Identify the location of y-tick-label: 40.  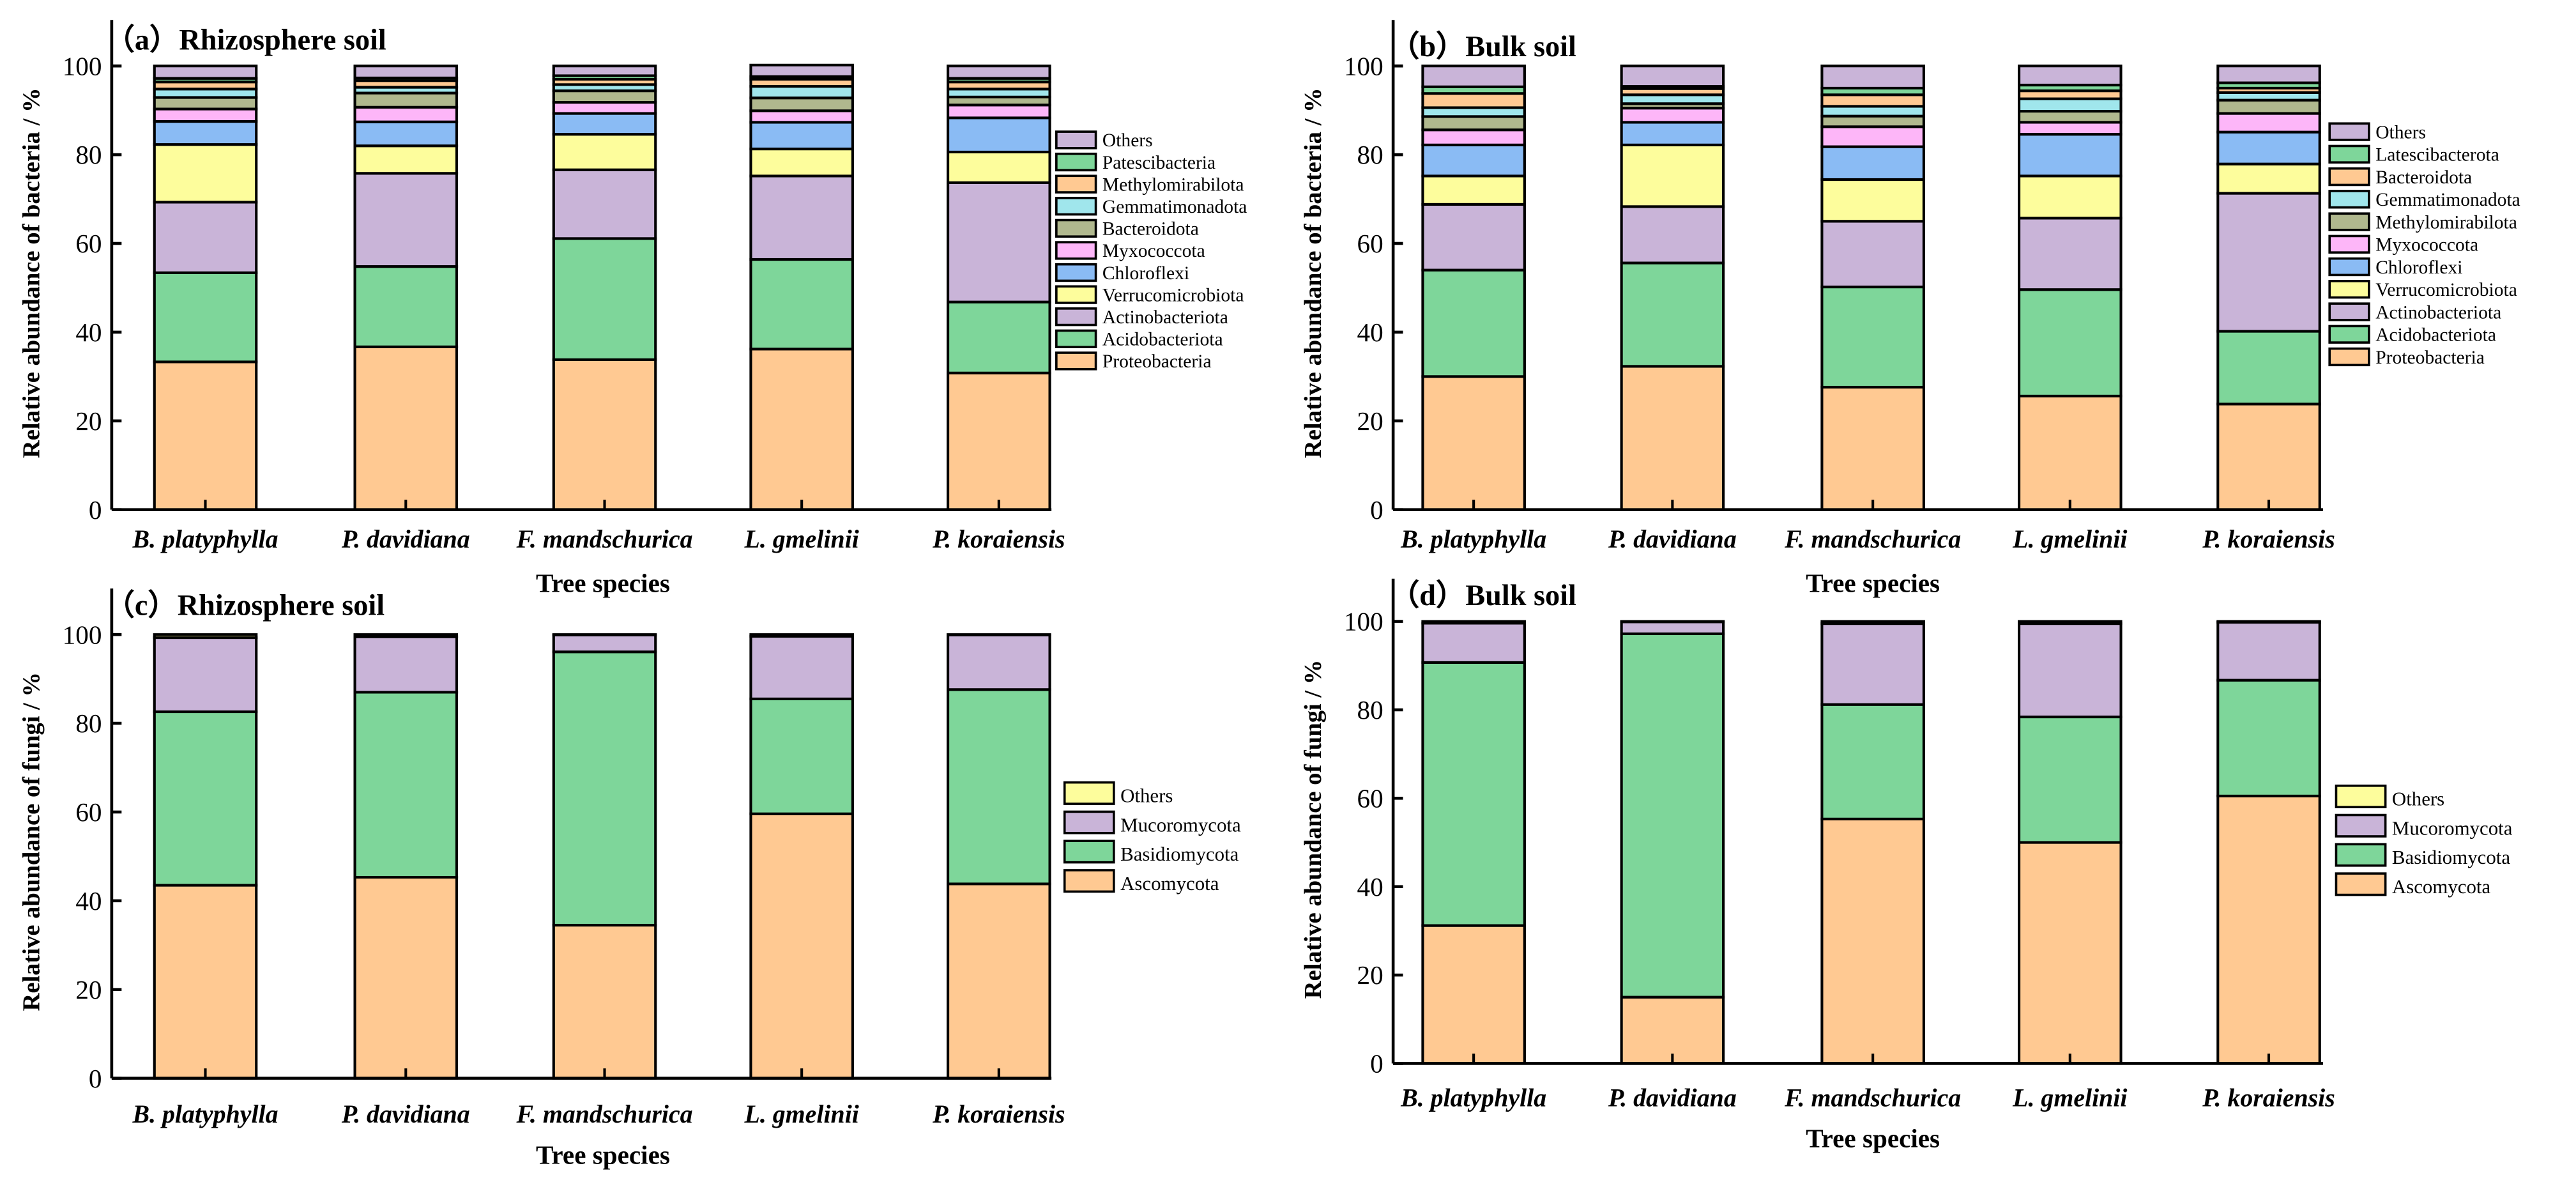
(89, 901).